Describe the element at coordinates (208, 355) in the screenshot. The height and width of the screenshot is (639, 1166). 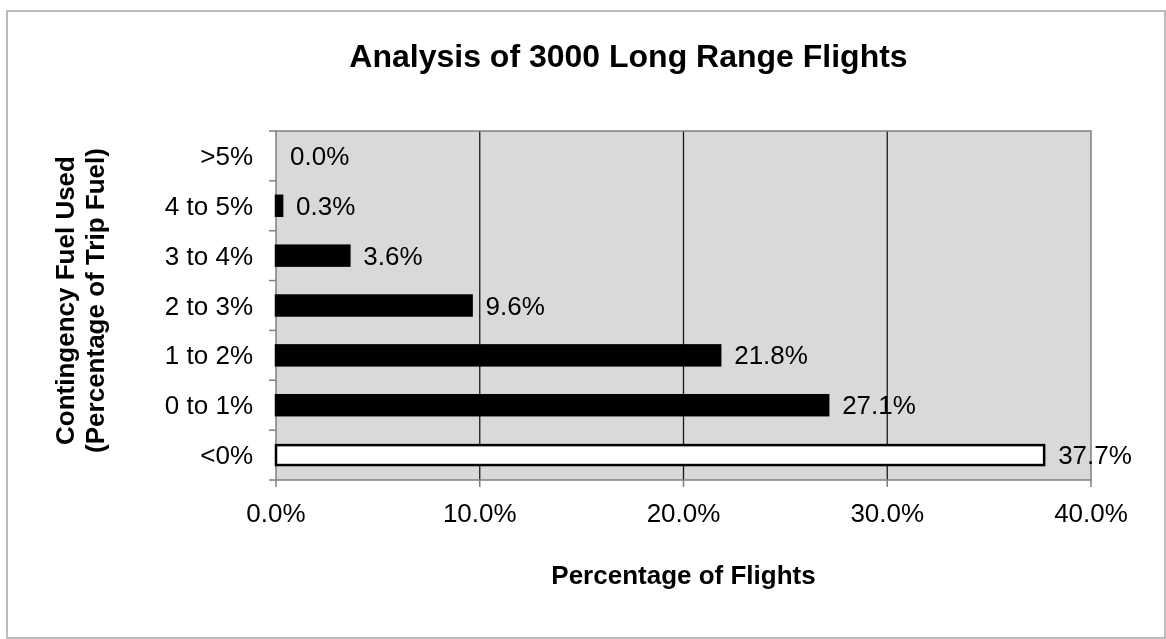
I see `y-tick-label: 1 to 2%` at that location.